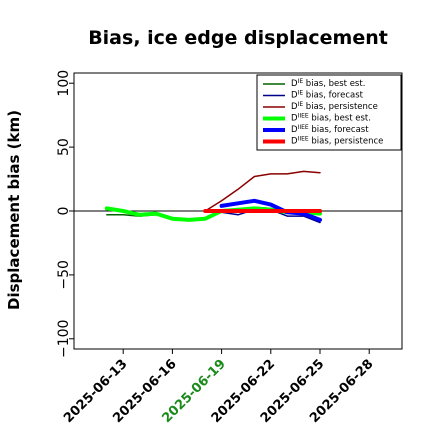  What do you see at coordinates (331, 118) in the screenshot?
I see `legend-label: DIIEE bias, best est.` at bounding box center [331, 118].